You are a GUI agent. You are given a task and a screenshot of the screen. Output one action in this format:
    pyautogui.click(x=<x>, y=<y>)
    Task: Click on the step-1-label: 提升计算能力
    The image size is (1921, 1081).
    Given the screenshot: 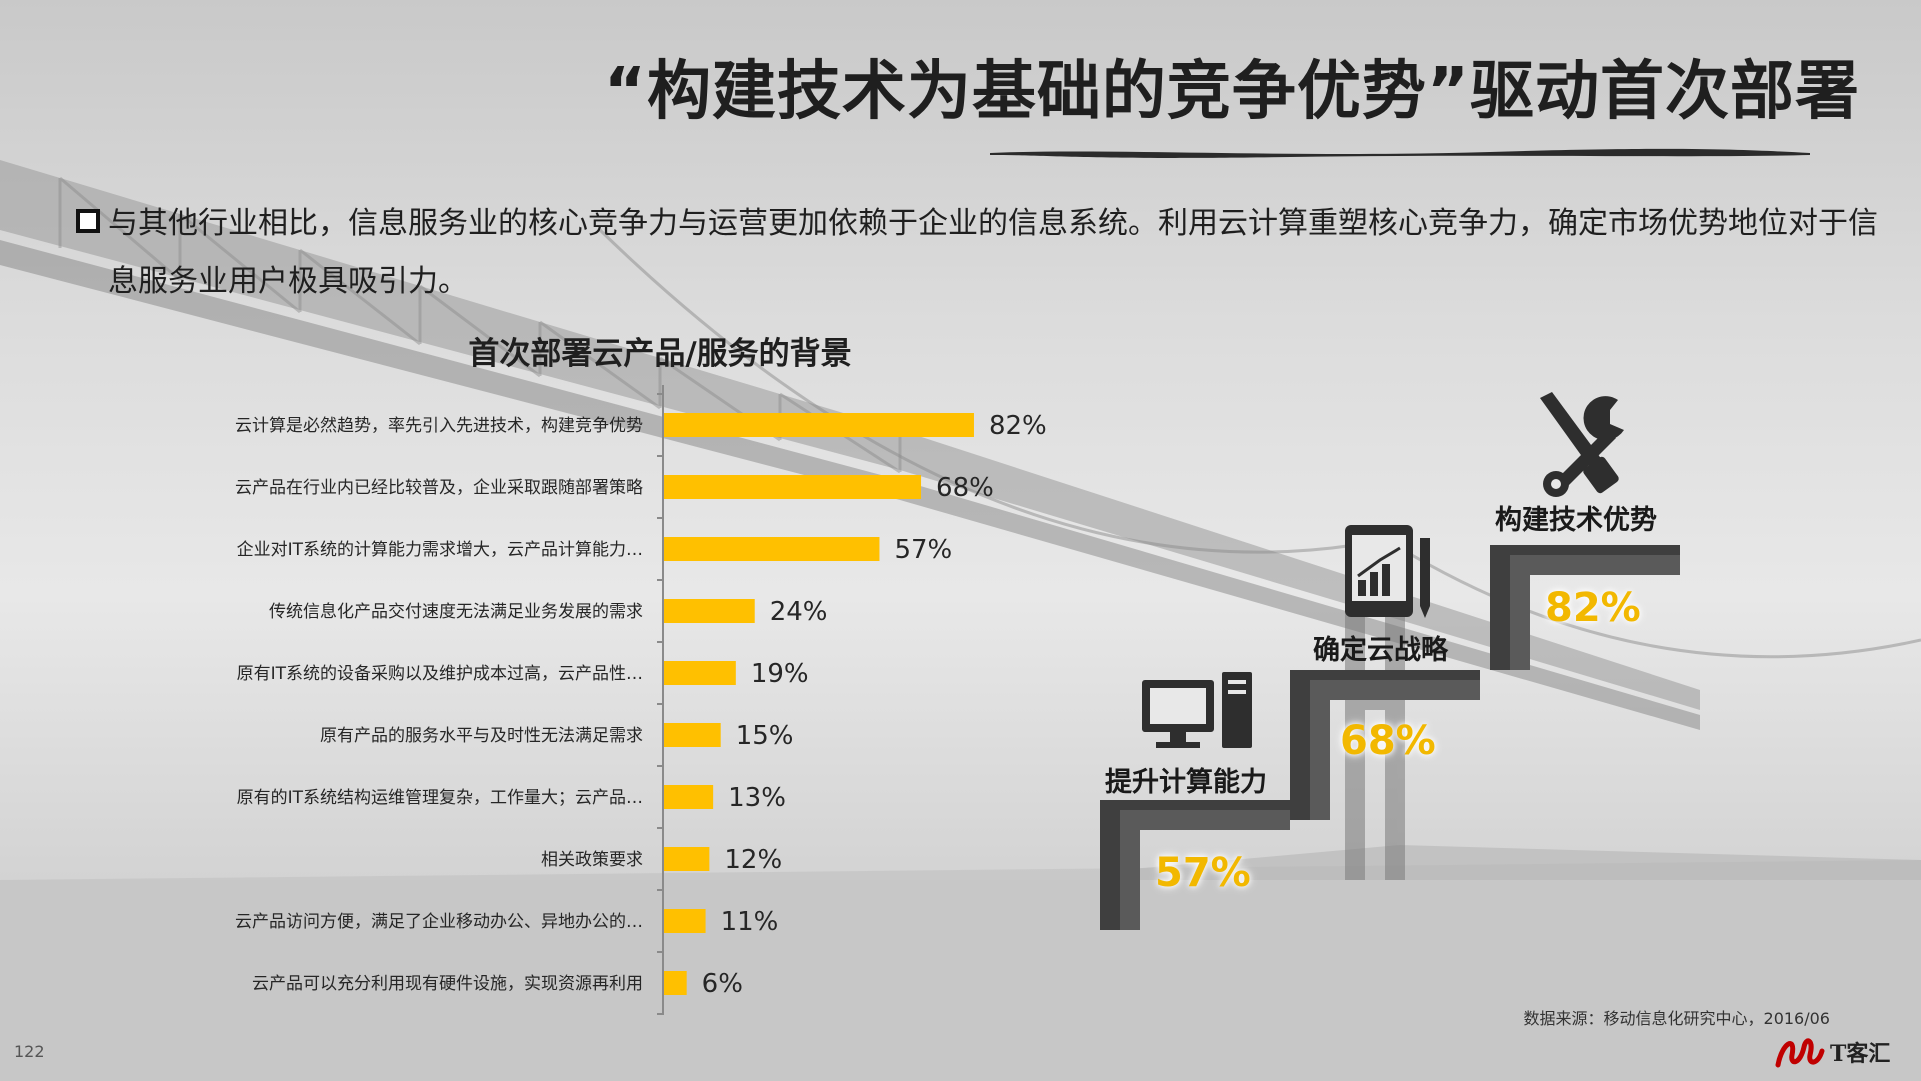 What is the action you would take?
    pyautogui.click(x=1186, y=782)
    